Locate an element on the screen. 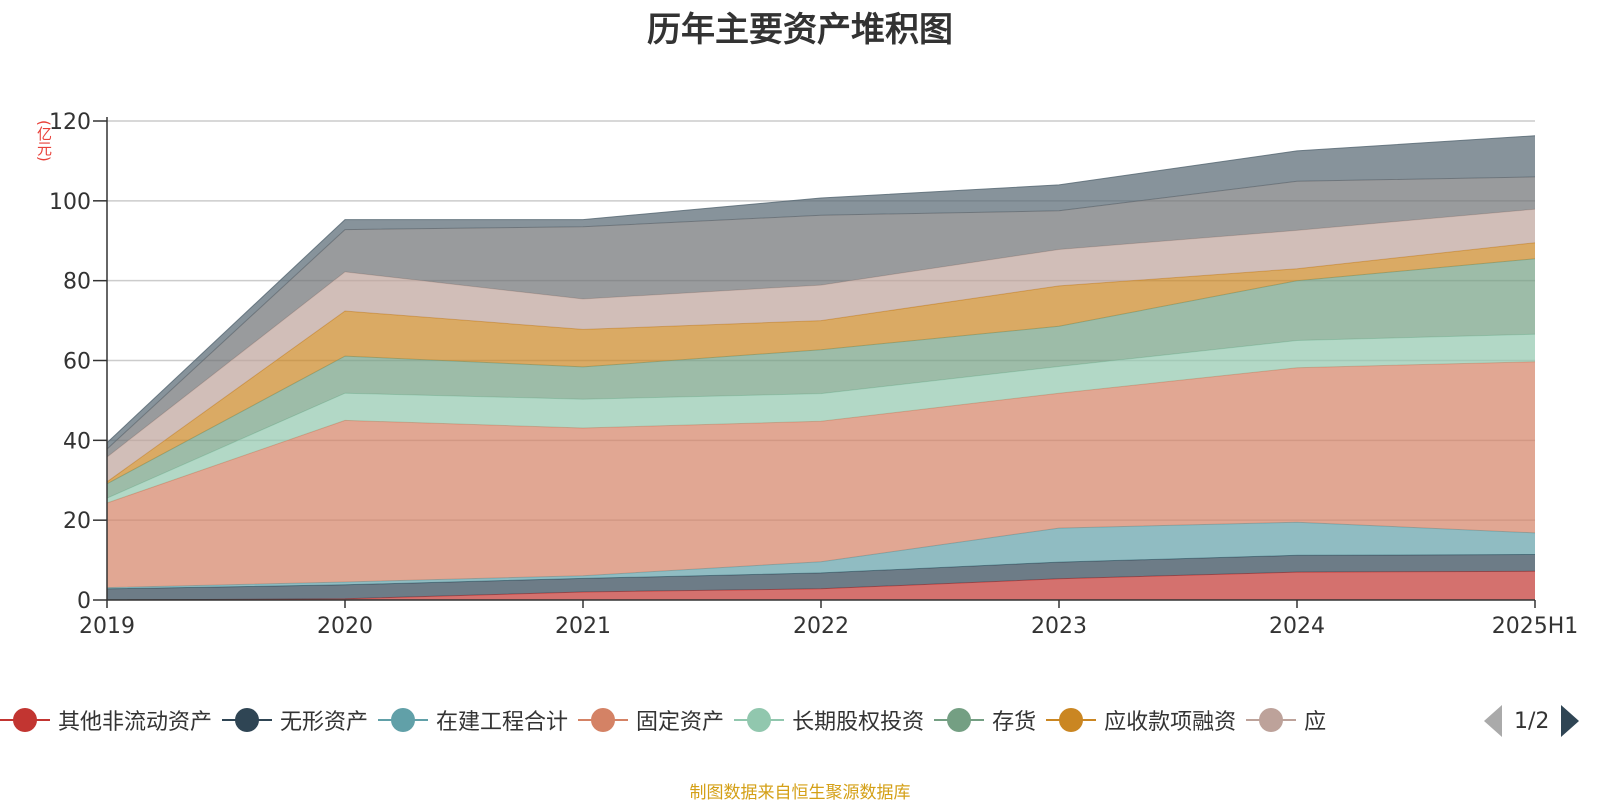 This screenshot has height=803, width=1600. legend-item: 无形资产 is located at coordinates (295, 720).